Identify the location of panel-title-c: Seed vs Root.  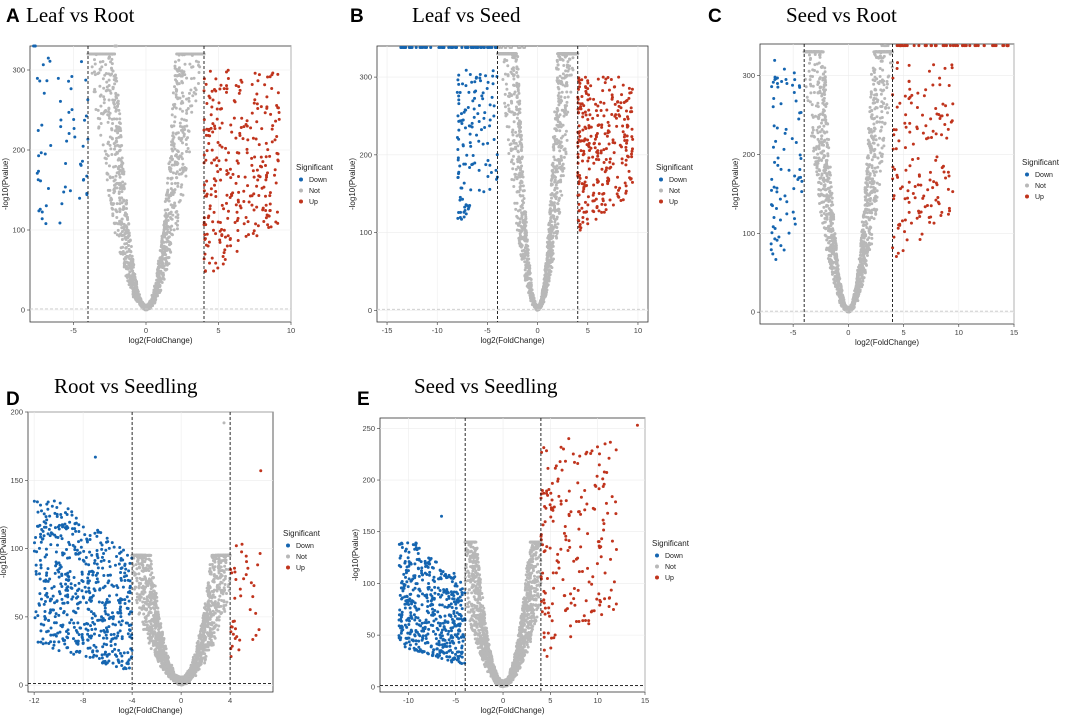
(841, 15).